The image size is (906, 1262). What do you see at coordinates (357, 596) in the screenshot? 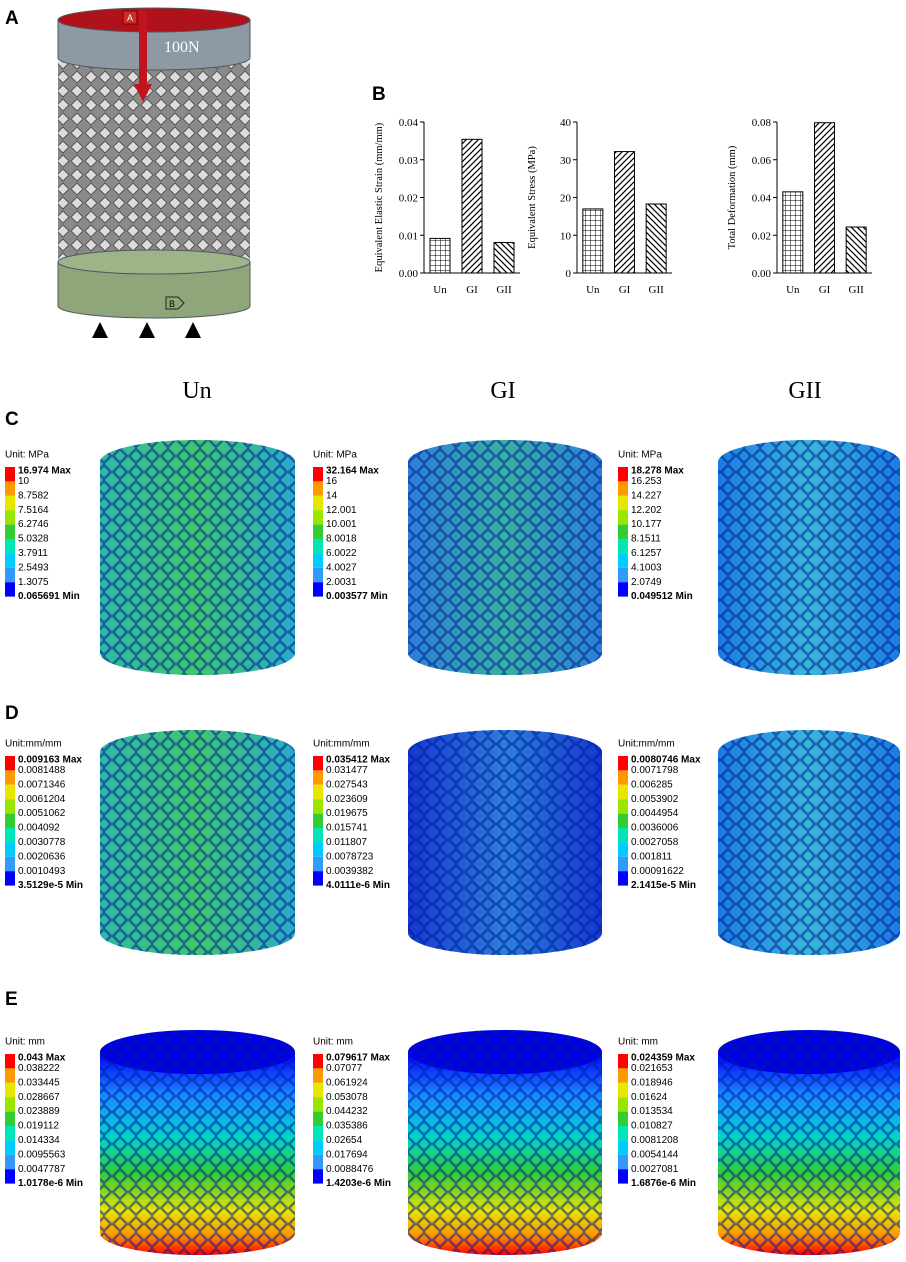
I see `legend-label: 0.003577 Min` at bounding box center [357, 596].